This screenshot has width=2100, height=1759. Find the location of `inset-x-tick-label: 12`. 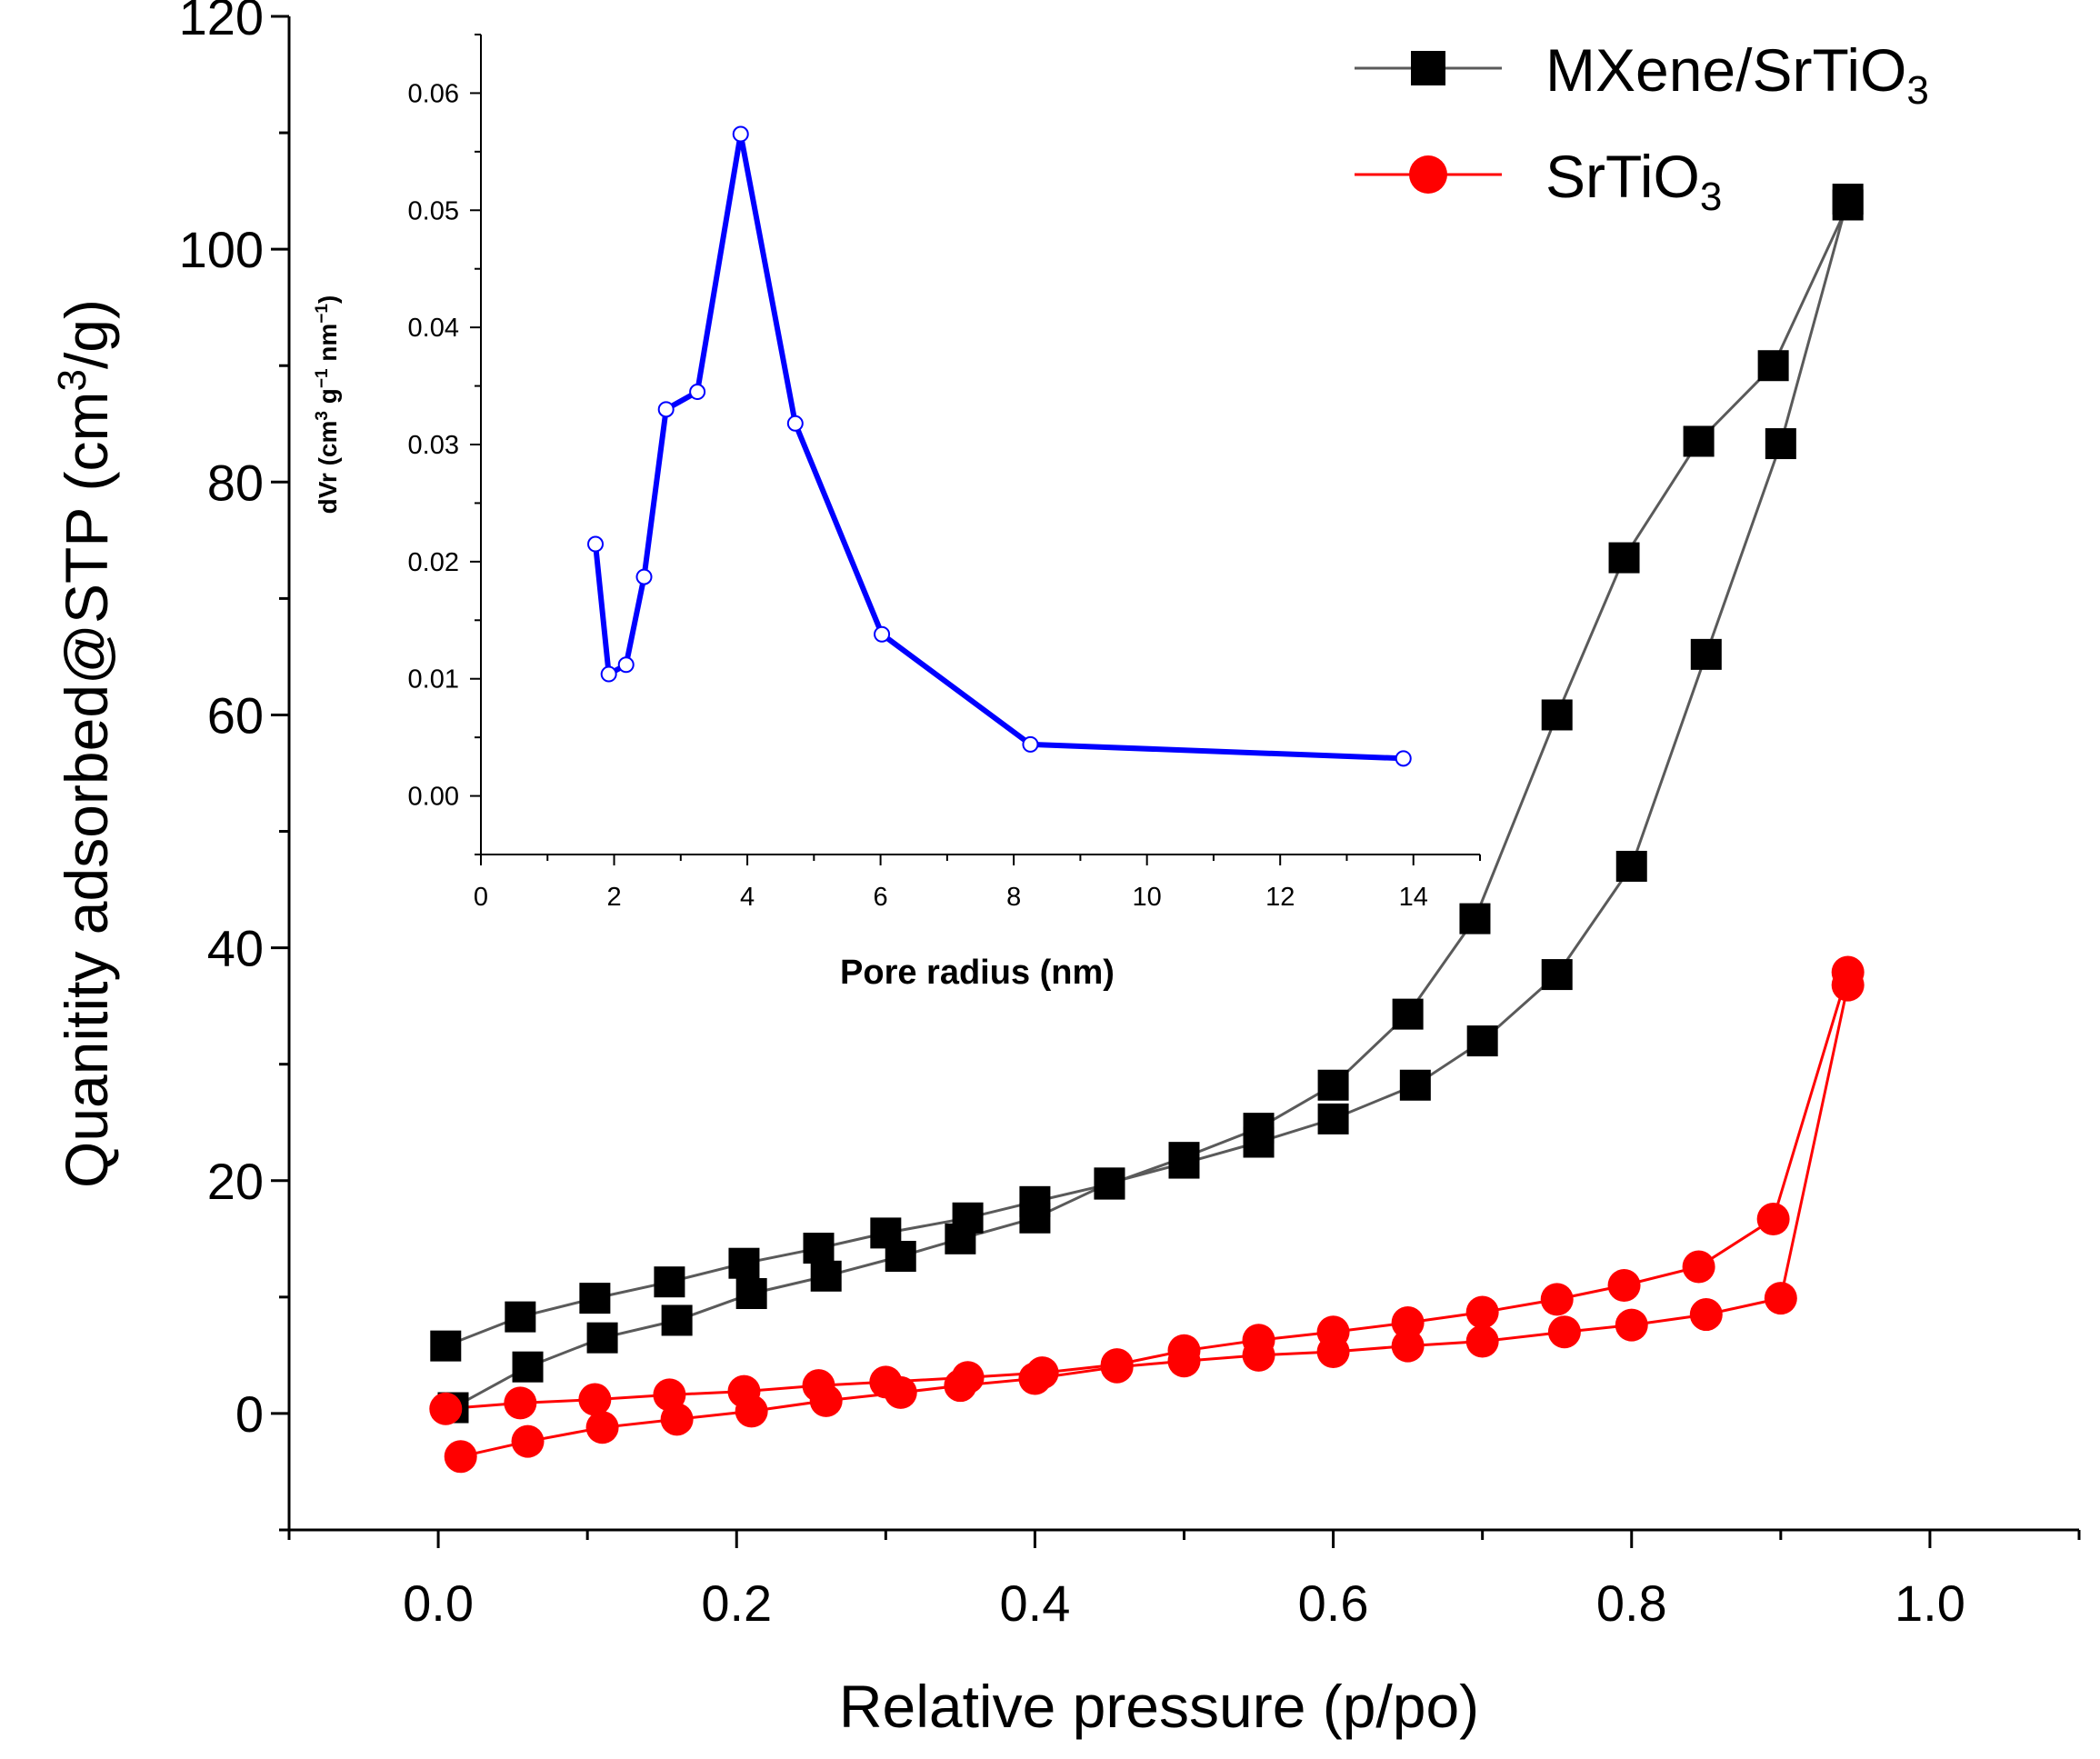

inset-x-tick-label: 12 is located at coordinates (1280, 897).